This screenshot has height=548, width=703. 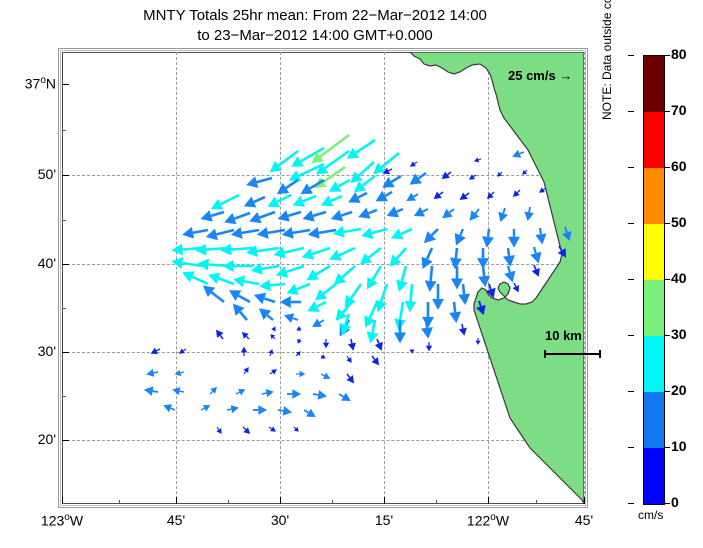 I want to click on colorbar-tick-label: 60, so click(x=679, y=166).